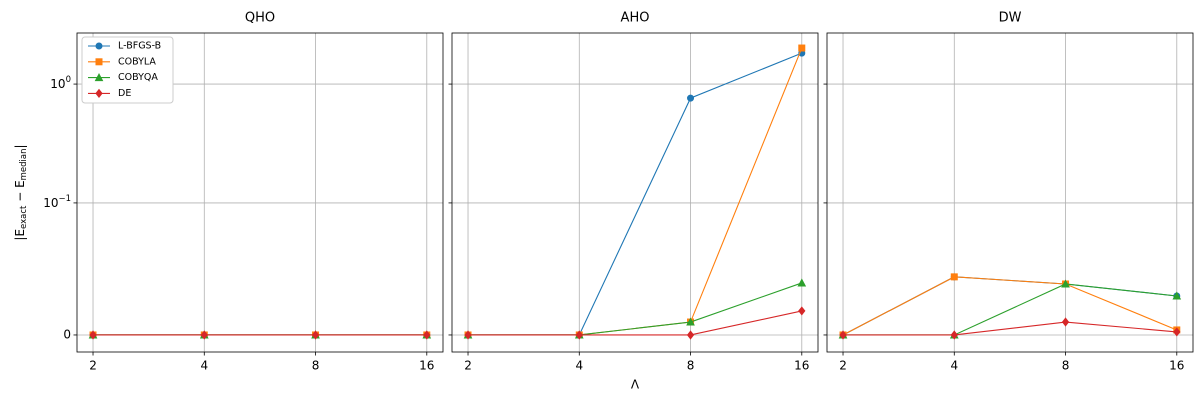 Image resolution: width=1203 pixels, height=403 pixels. Describe the element at coordinates (24, 217) in the screenshot. I see `label-subscript: exact` at that location.